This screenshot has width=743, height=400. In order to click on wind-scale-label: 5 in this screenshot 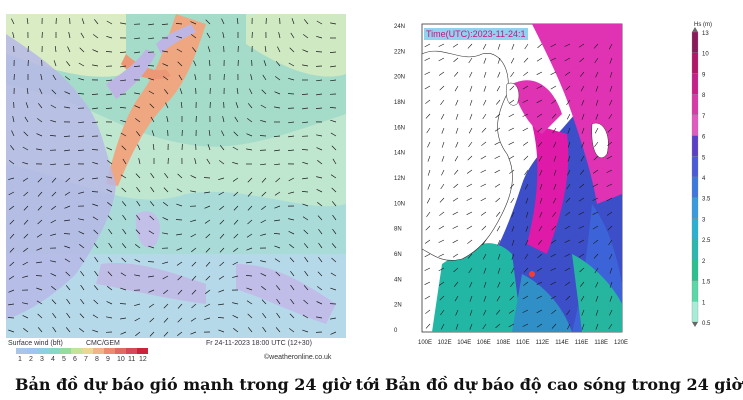, I will do `click(64, 359)`.